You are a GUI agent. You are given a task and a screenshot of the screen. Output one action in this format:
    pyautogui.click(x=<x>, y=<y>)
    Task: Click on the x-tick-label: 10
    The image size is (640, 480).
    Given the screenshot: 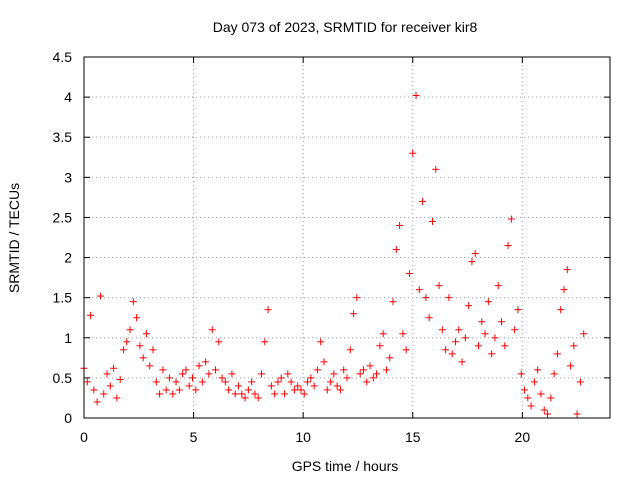 What is the action you would take?
    pyautogui.click(x=303, y=437)
    